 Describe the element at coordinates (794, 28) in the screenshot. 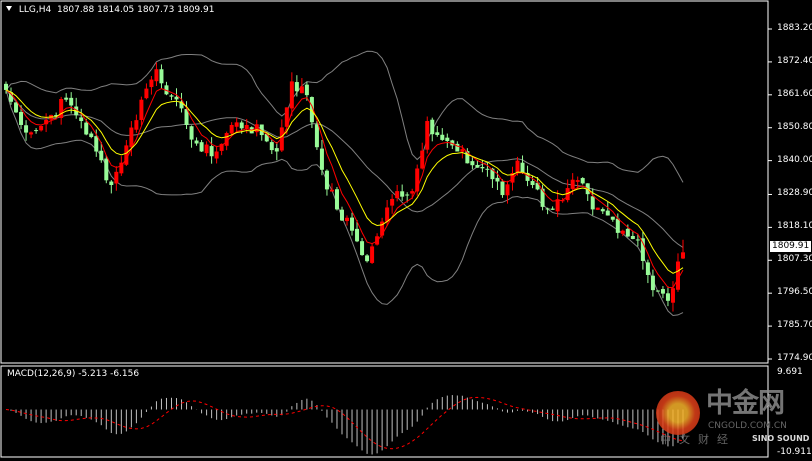

I see `price-axis-label: 1883.20` at that location.